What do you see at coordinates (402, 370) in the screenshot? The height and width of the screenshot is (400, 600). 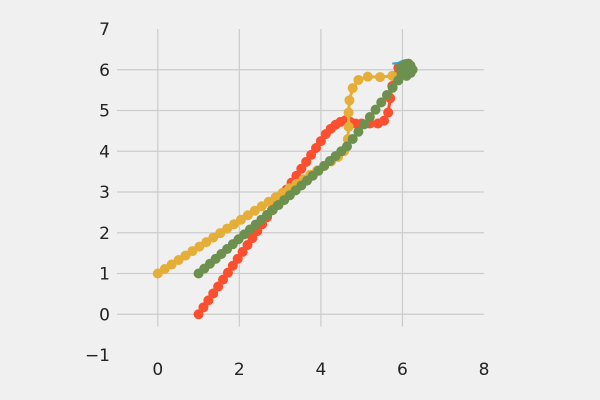 I see `x-tick-label: 6` at bounding box center [402, 370].